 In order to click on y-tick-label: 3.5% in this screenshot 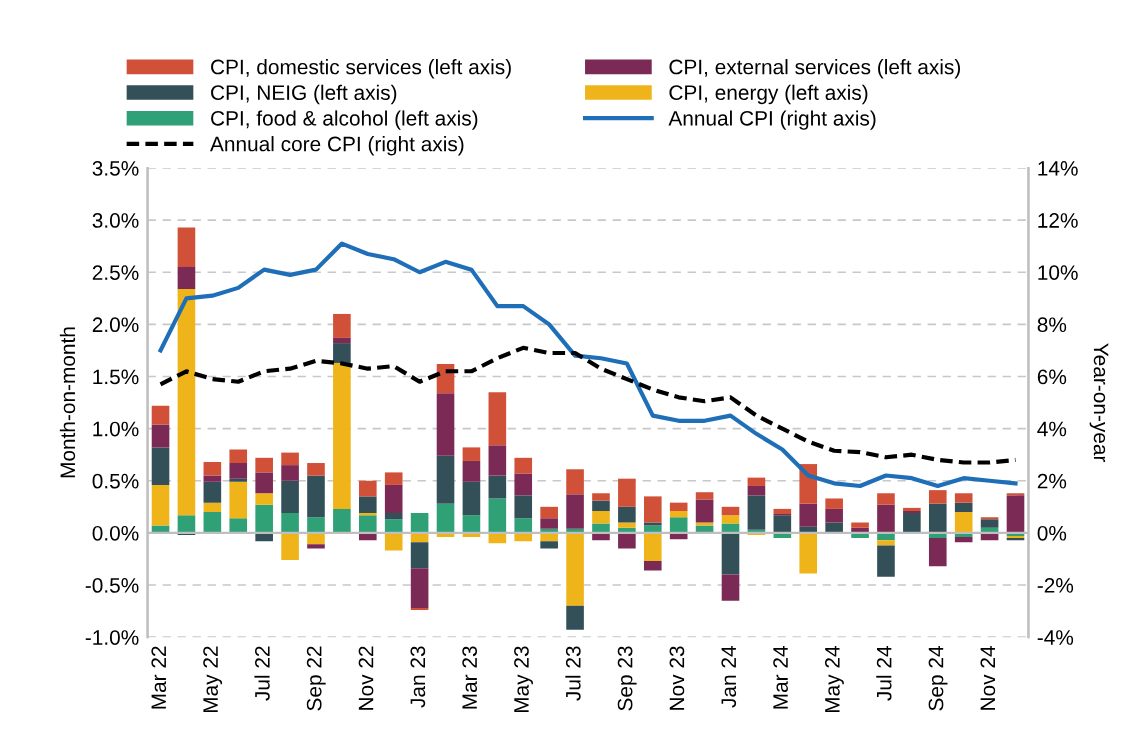, I will do `click(115, 168)`.